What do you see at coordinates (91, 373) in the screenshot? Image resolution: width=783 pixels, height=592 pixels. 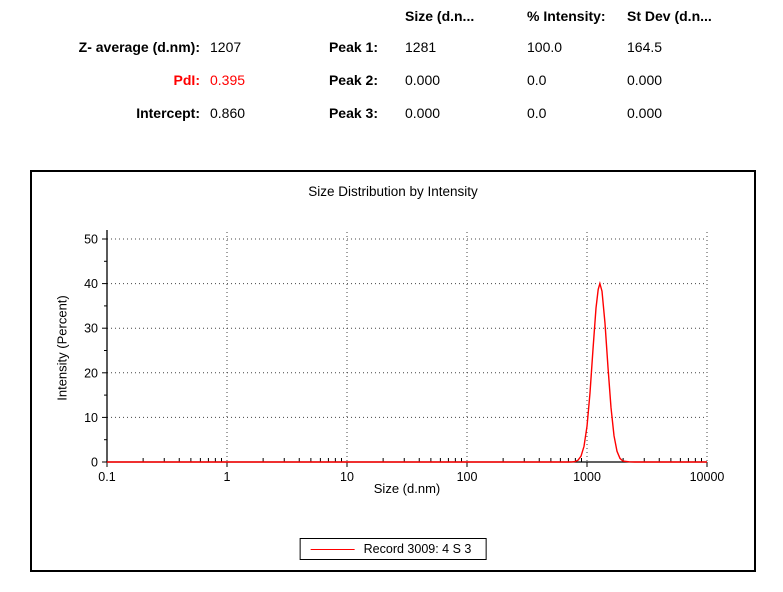 I see `svg-text: 20` at bounding box center [91, 373].